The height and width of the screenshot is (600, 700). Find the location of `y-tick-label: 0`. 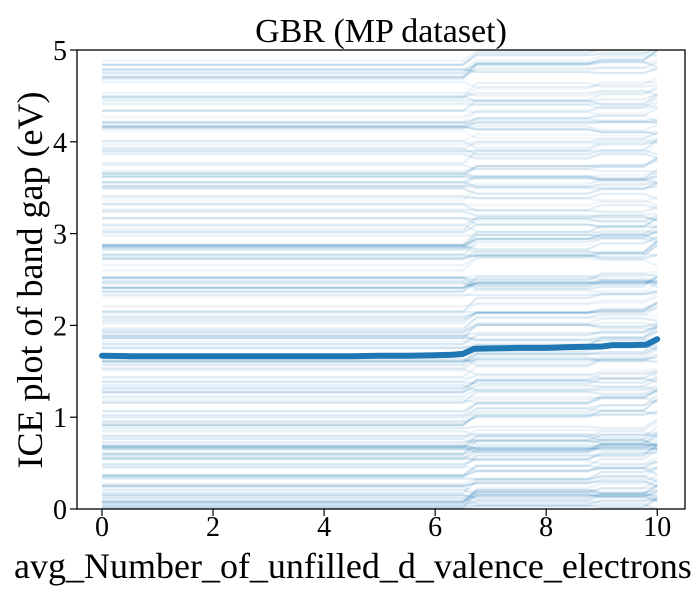

y-tick-label: 0 is located at coordinates (60, 510).